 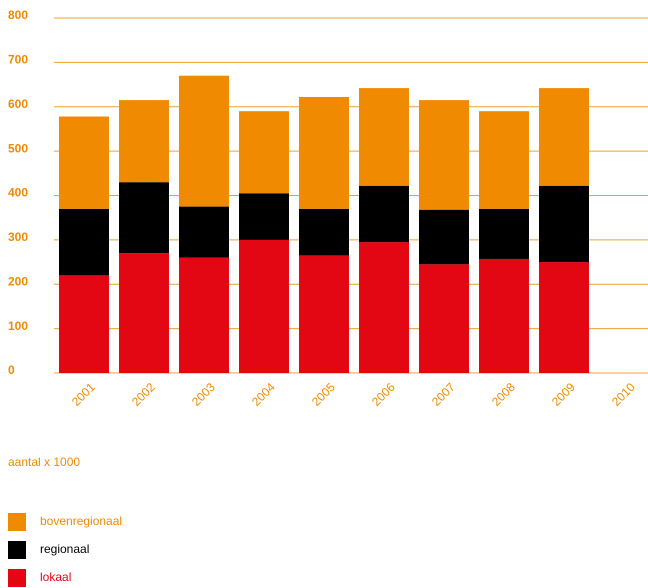 I want to click on y-tick-label: 500, so click(x=18, y=148).